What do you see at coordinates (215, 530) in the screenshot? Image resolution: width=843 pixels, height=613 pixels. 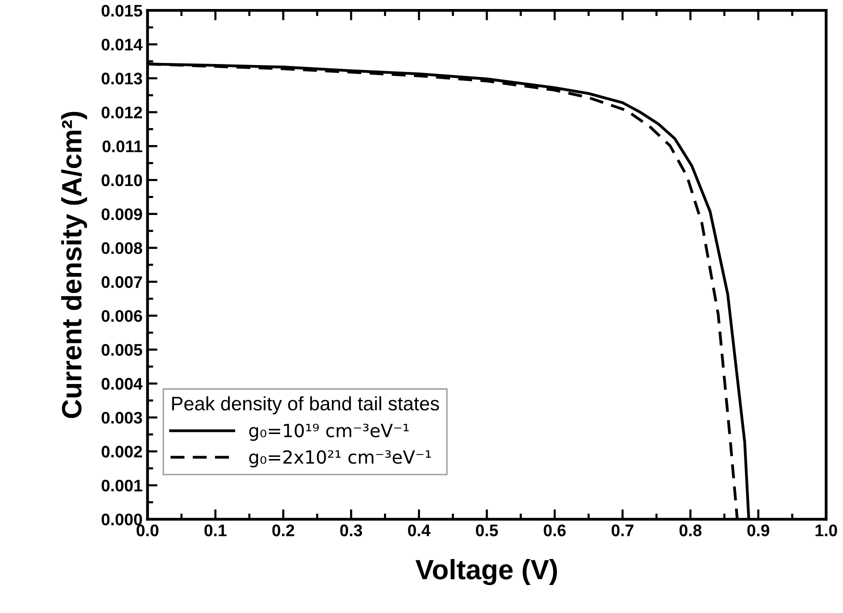 I see `x-tick-label: 0.1` at bounding box center [215, 530].